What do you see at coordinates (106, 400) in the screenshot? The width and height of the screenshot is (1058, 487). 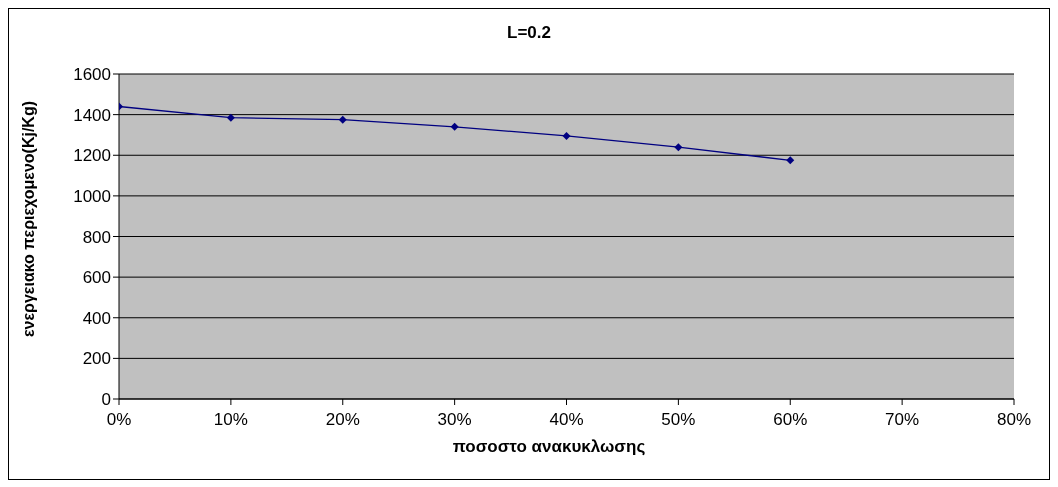 I see `y-tick-label: 0` at bounding box center [106, 400].